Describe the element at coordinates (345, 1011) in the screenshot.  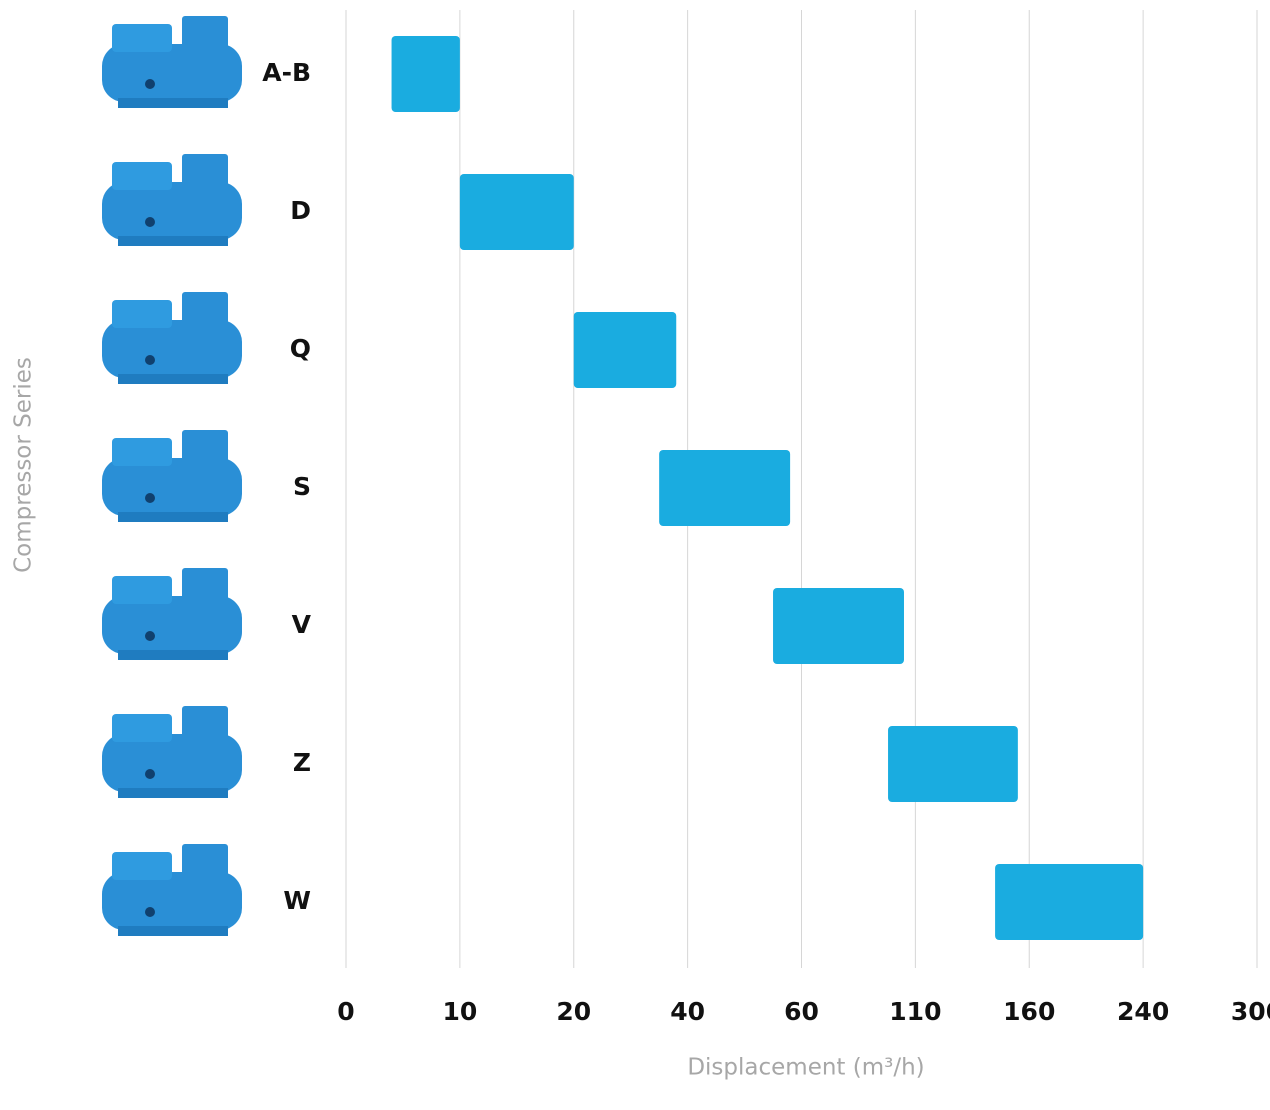
I see `x-tick-label: 0` at that location.